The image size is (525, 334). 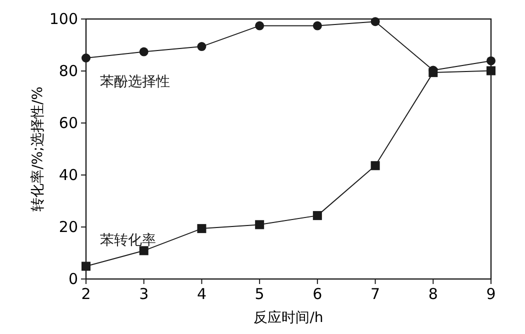 I want to click on x-tick-label: 8, so click(x=433, y=294).